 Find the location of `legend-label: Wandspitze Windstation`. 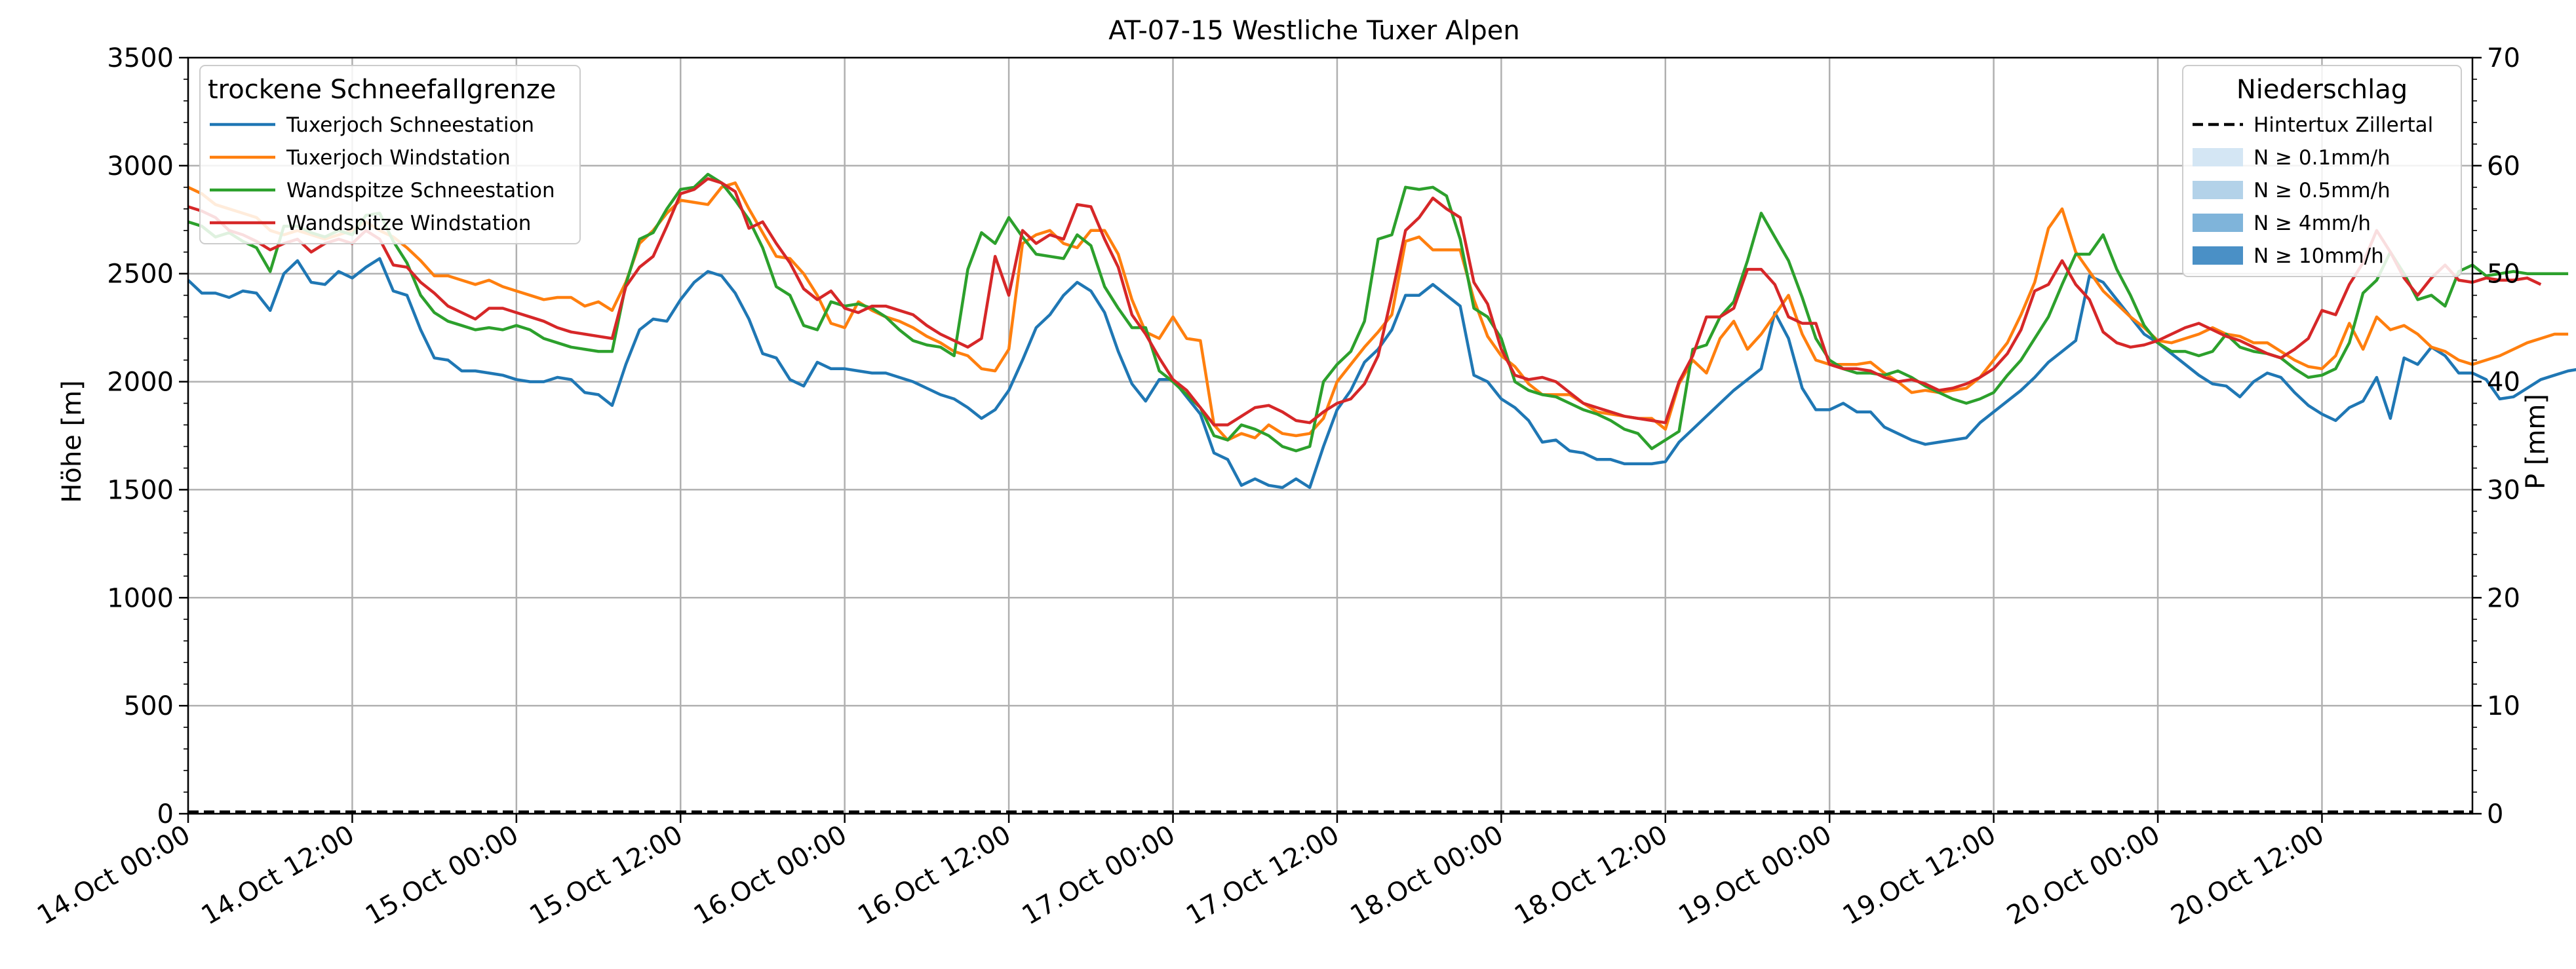

legend-label: Wandspitze Windstation is located at coordinates (408, 223).